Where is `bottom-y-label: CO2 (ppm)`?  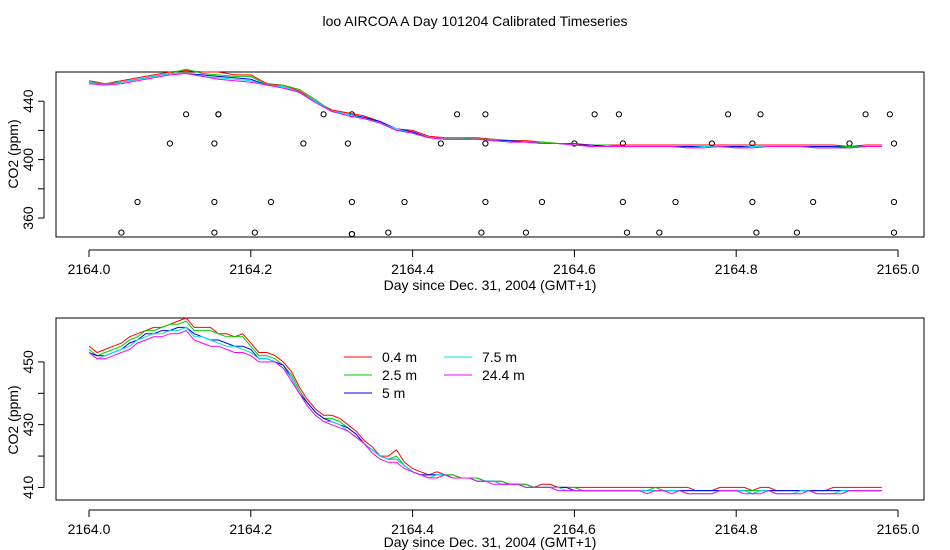
bottom-y-label: CO2 (ppm) is located at coordinates (13, 419).